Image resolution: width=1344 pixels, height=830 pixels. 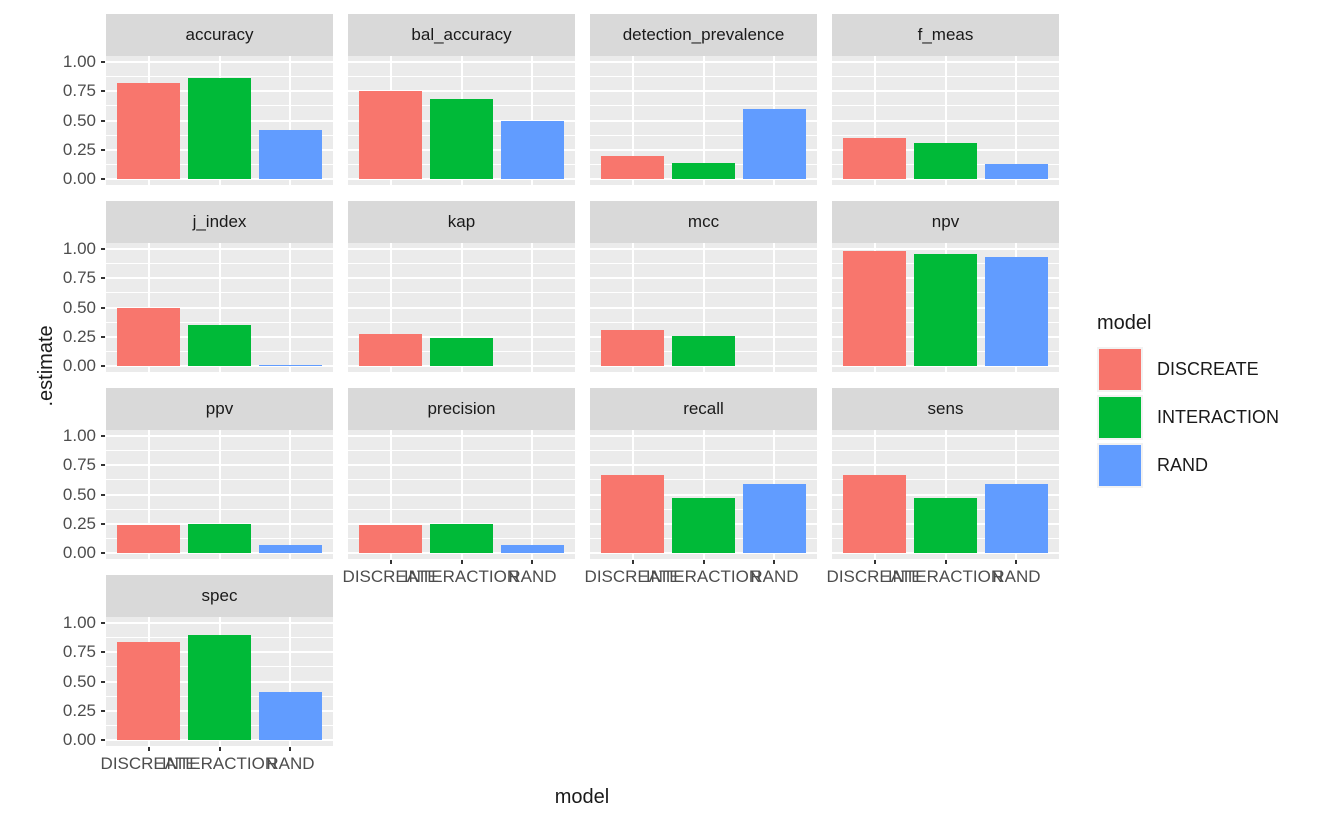 What do you see at coordinates (703, 222) in the screenshot?
I see `facet-strip: mcc` at bounding box center [703, 222].